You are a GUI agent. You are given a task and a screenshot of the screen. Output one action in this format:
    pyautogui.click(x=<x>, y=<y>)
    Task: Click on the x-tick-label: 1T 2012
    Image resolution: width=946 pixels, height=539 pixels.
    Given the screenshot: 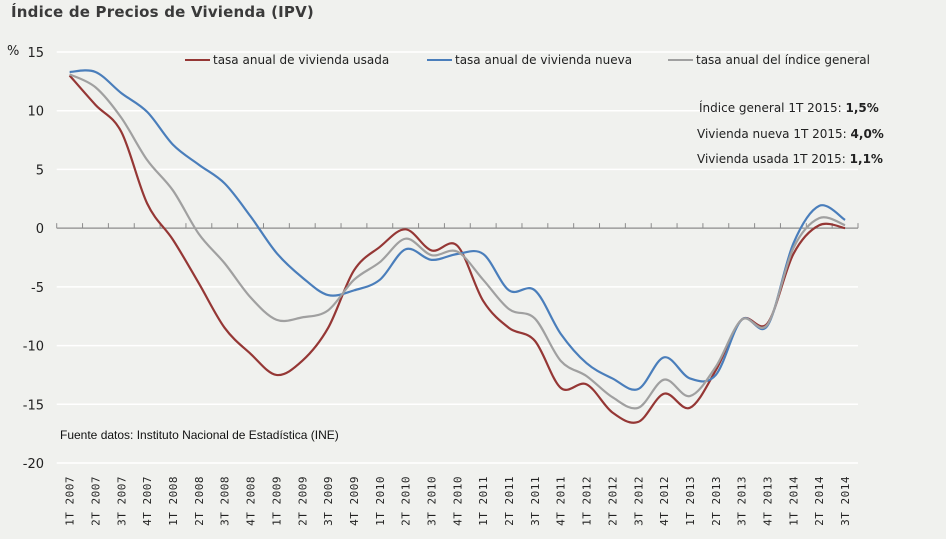 What is the action you would take?
    pyautogui.click(x=587, y=501)
    